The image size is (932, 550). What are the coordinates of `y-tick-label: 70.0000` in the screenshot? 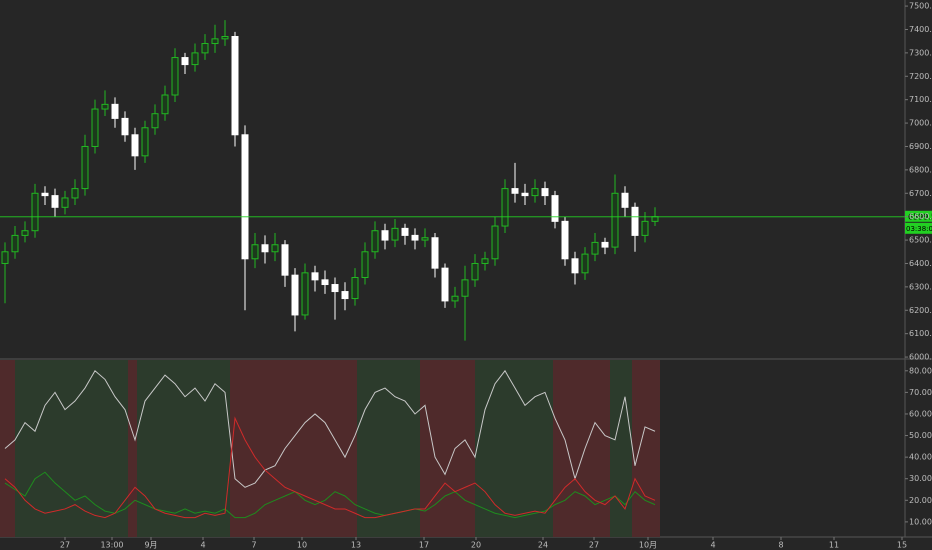 It's located at (920, 392).